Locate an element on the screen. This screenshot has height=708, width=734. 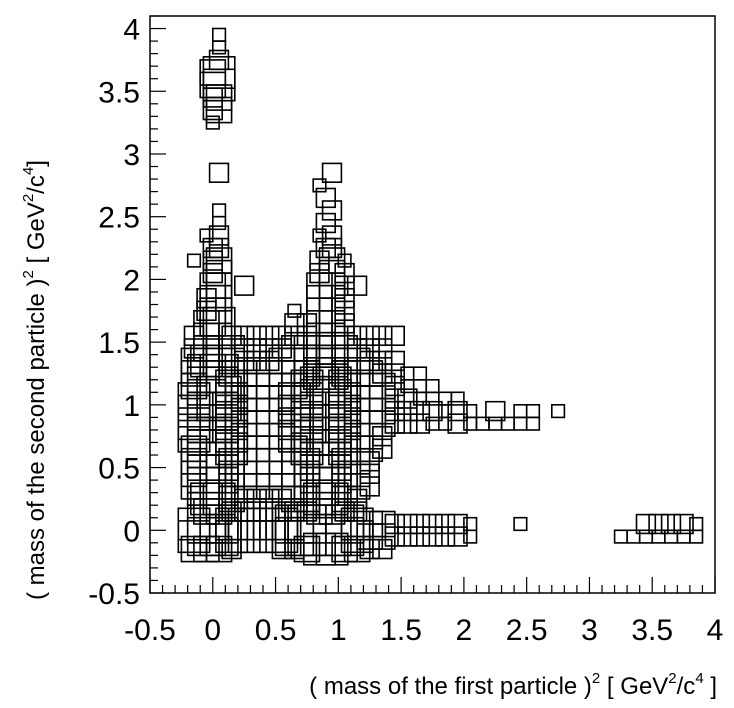
x-tick-label: 3 is located at coordinates (589, 630).